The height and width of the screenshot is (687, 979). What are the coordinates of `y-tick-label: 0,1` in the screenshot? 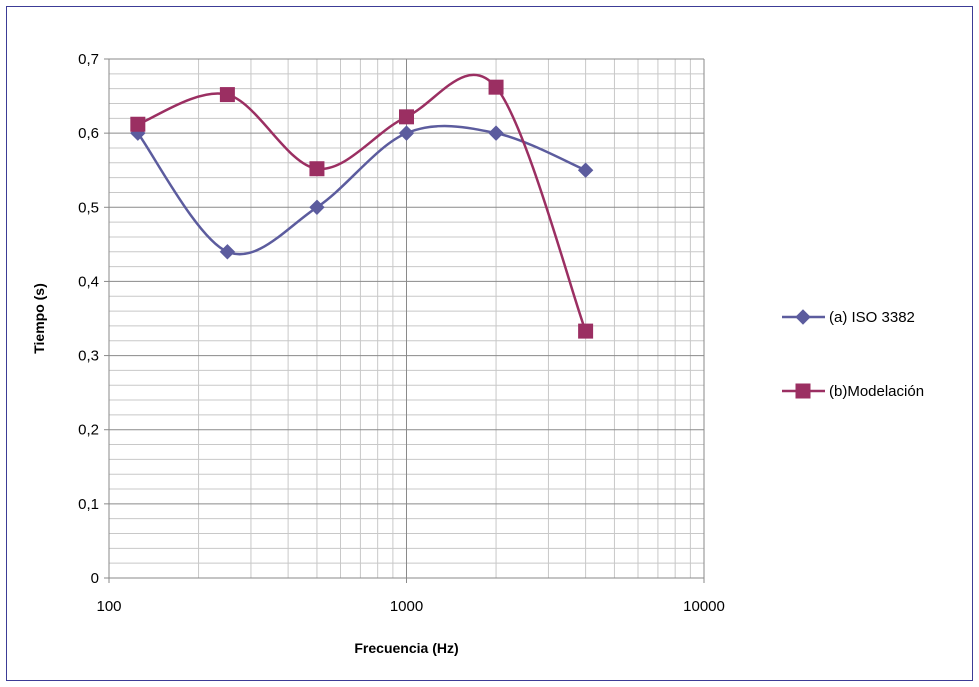 It's located at (88, 504).